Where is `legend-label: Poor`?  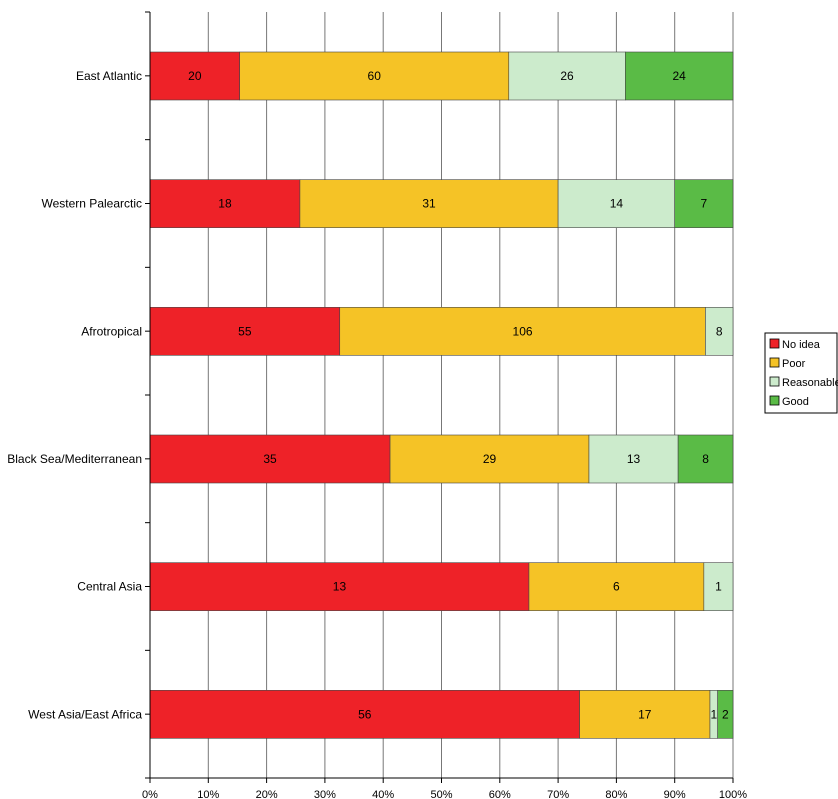 legend-label: Poor is located at coordinates (794, 364).